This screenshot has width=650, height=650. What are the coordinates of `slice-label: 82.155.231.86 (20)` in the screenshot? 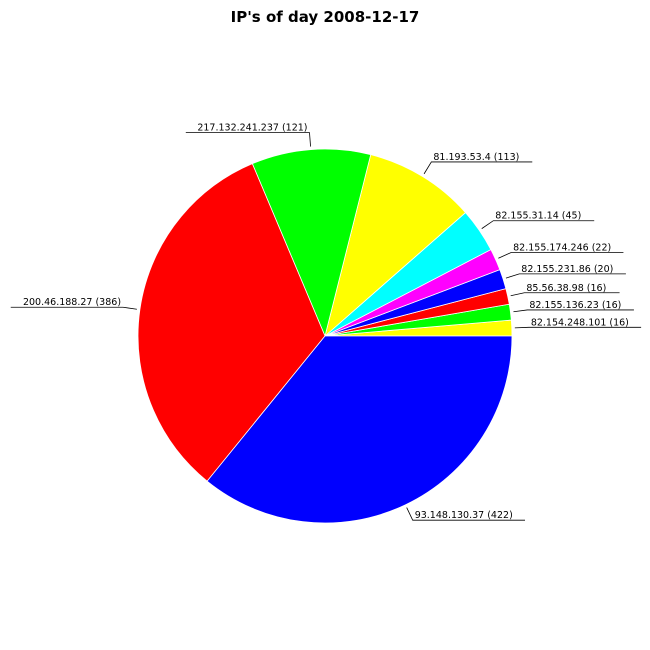 It's located at (567, 269).